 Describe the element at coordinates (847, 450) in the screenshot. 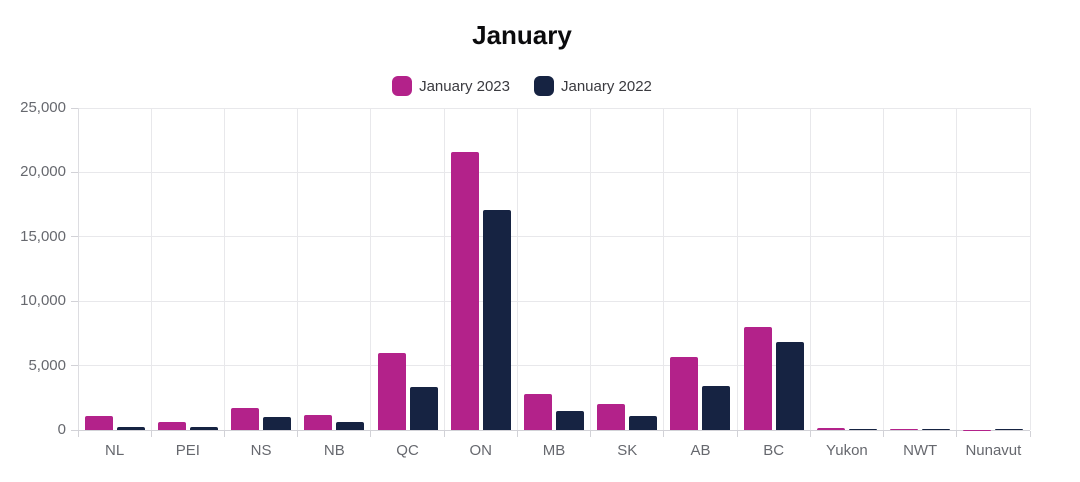

I see `x-tick-label: Yukon` at that location.